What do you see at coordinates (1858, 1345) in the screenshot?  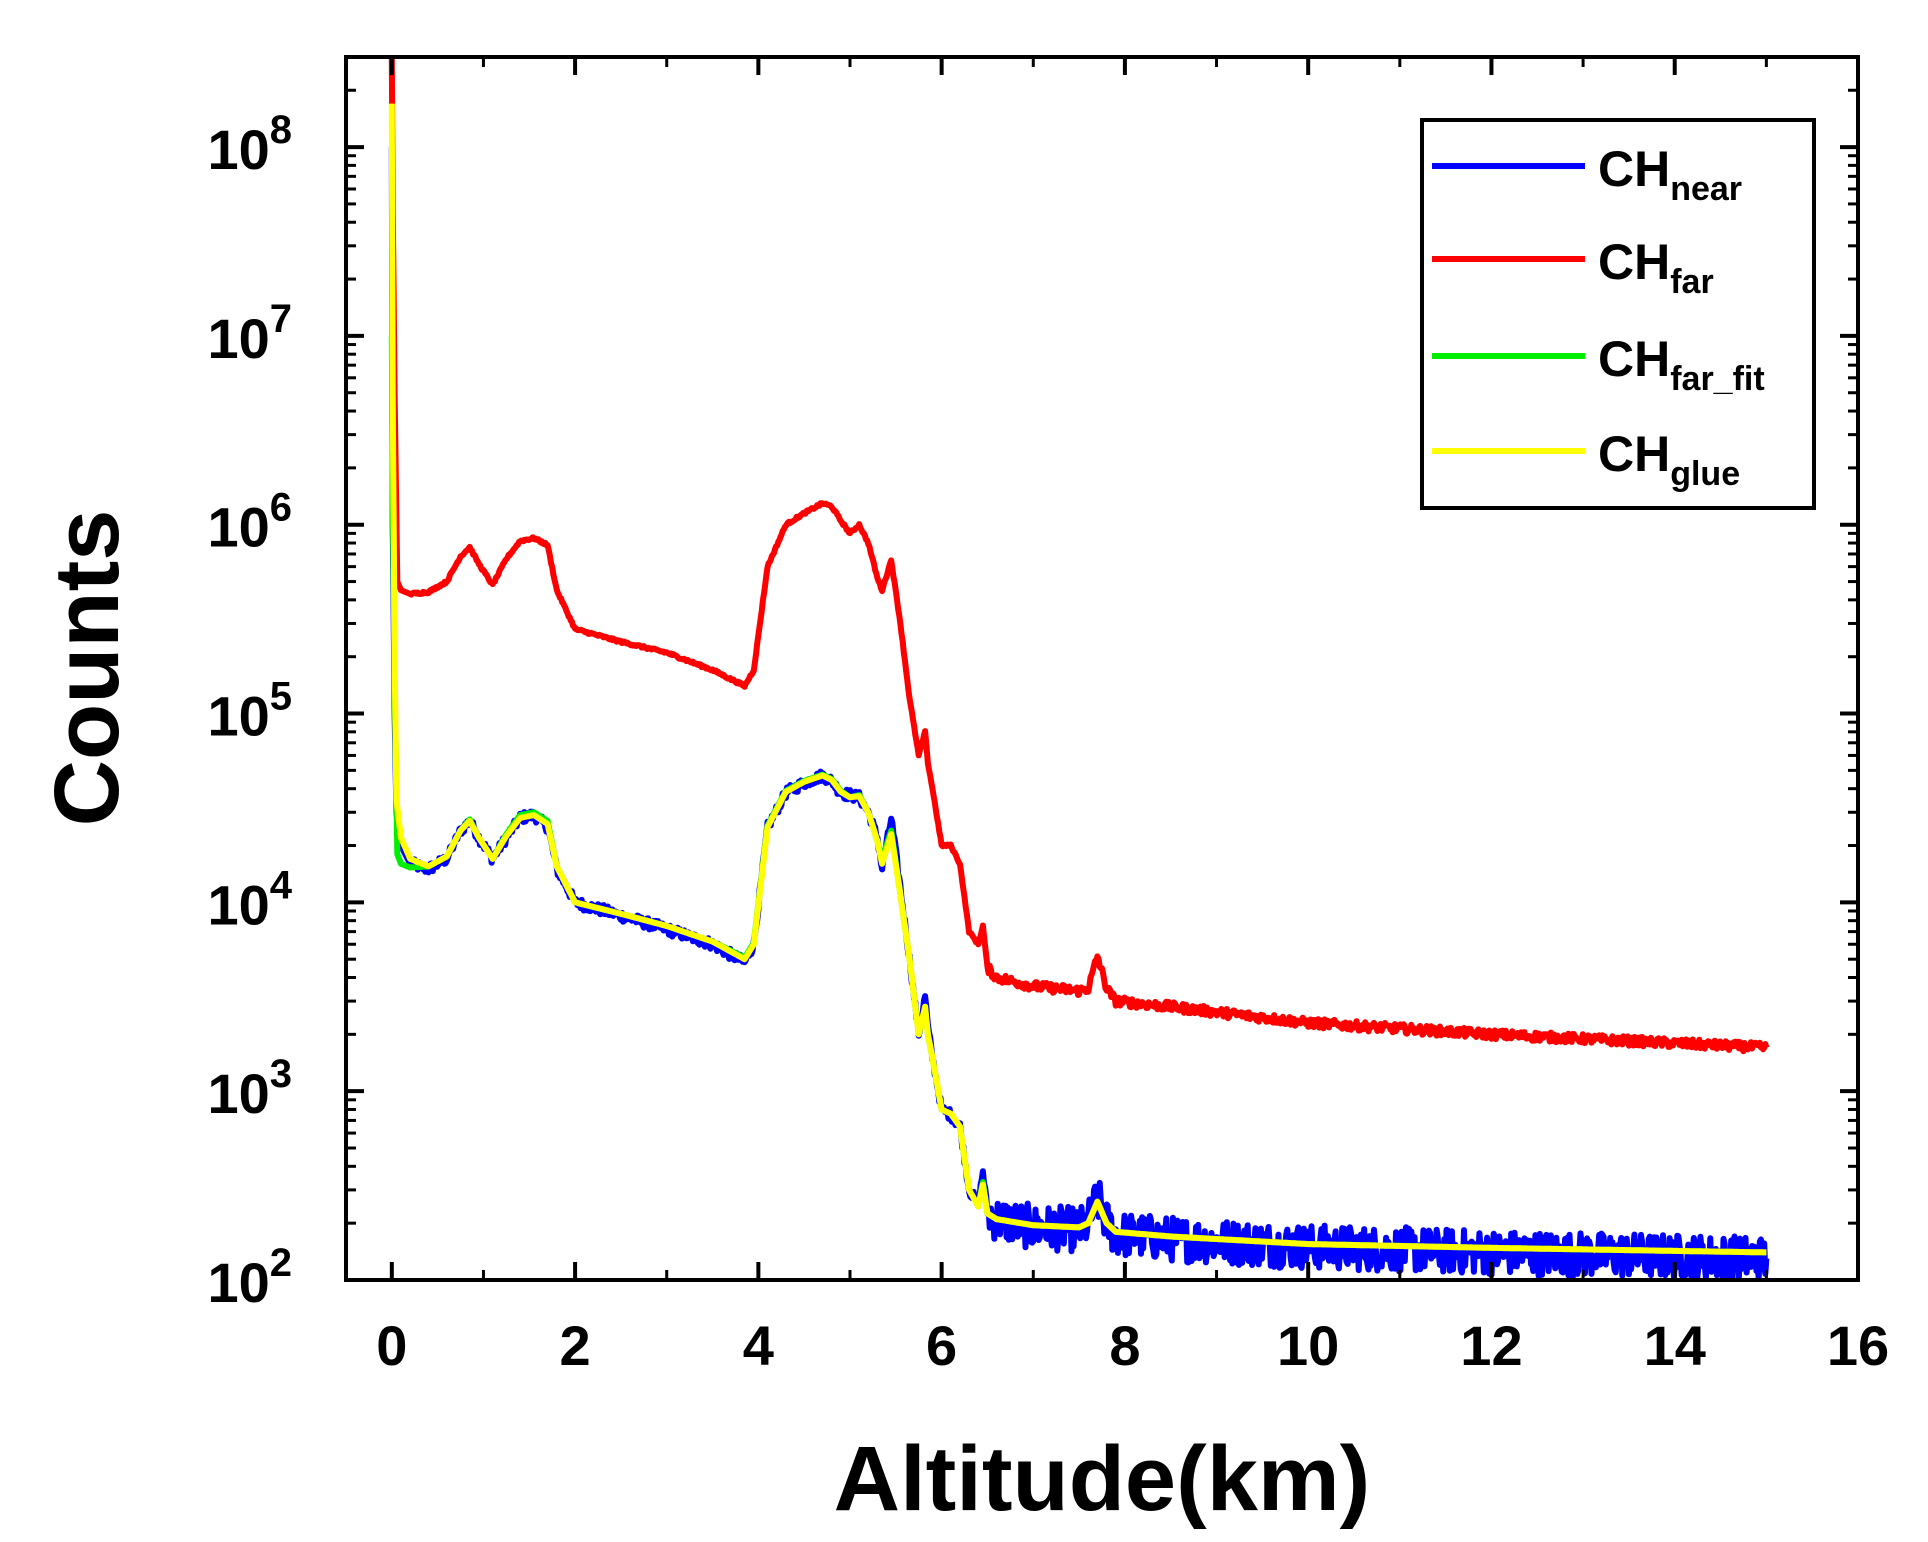 I see `x-tick-label: 16` at bounding box center [1858, 1345].